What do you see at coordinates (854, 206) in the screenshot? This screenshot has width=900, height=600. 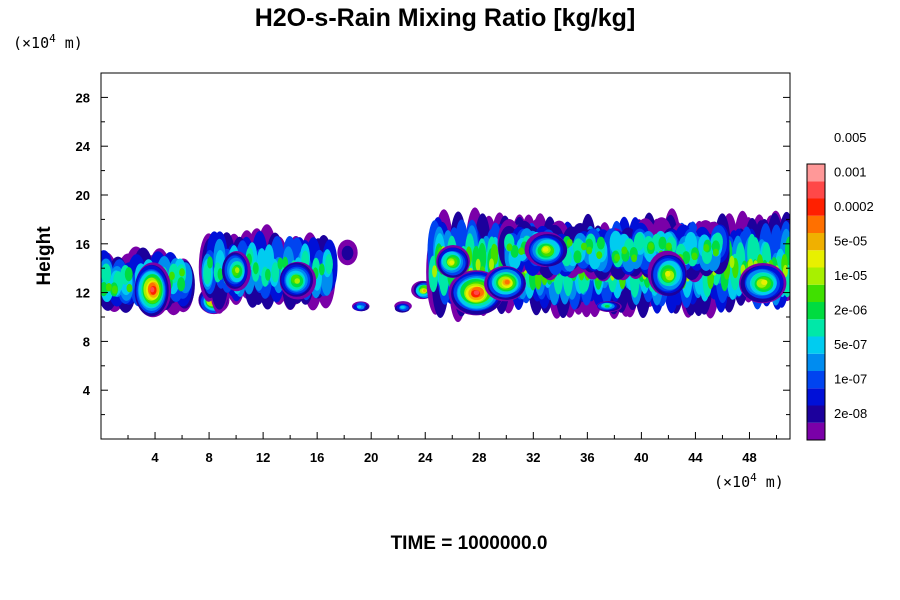 I see `colorbar-label: 0.0002` at bounding box center [854, 206].